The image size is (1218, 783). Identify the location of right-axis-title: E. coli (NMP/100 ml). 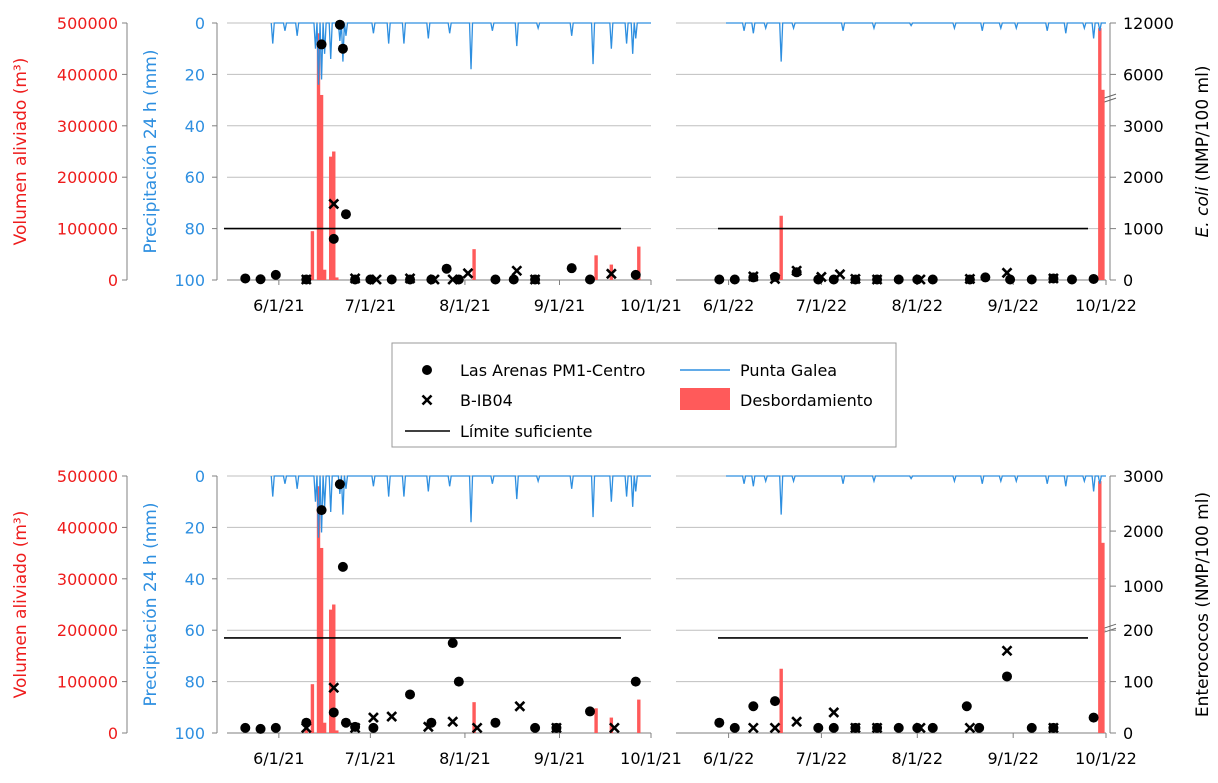
(1203, 152).